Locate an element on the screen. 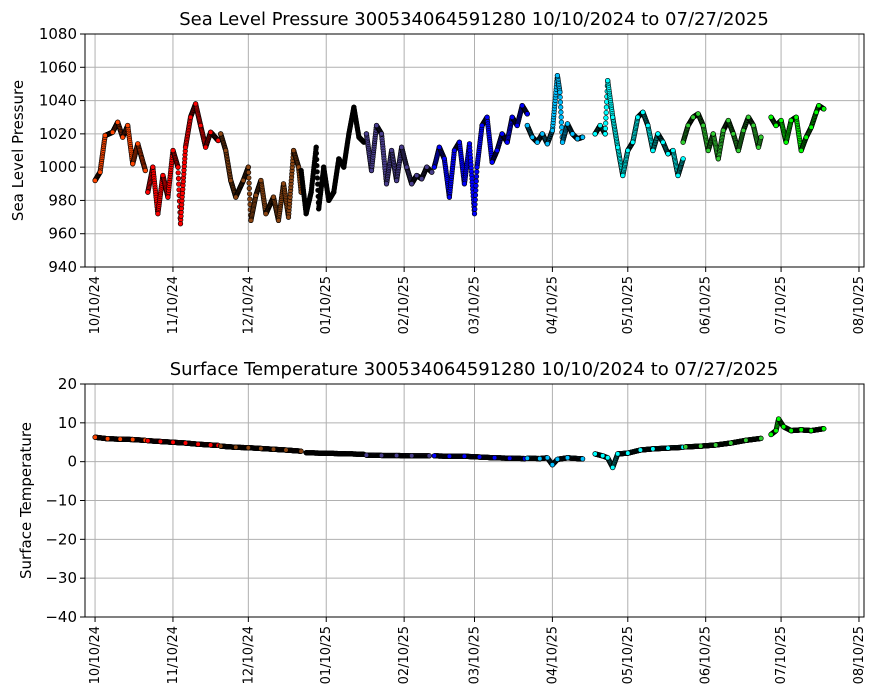 Image resolution: width=877 pixels, height=700 pixels. temperature-y-axis-label: Surface Temperature is located at coordinates (26, 500).